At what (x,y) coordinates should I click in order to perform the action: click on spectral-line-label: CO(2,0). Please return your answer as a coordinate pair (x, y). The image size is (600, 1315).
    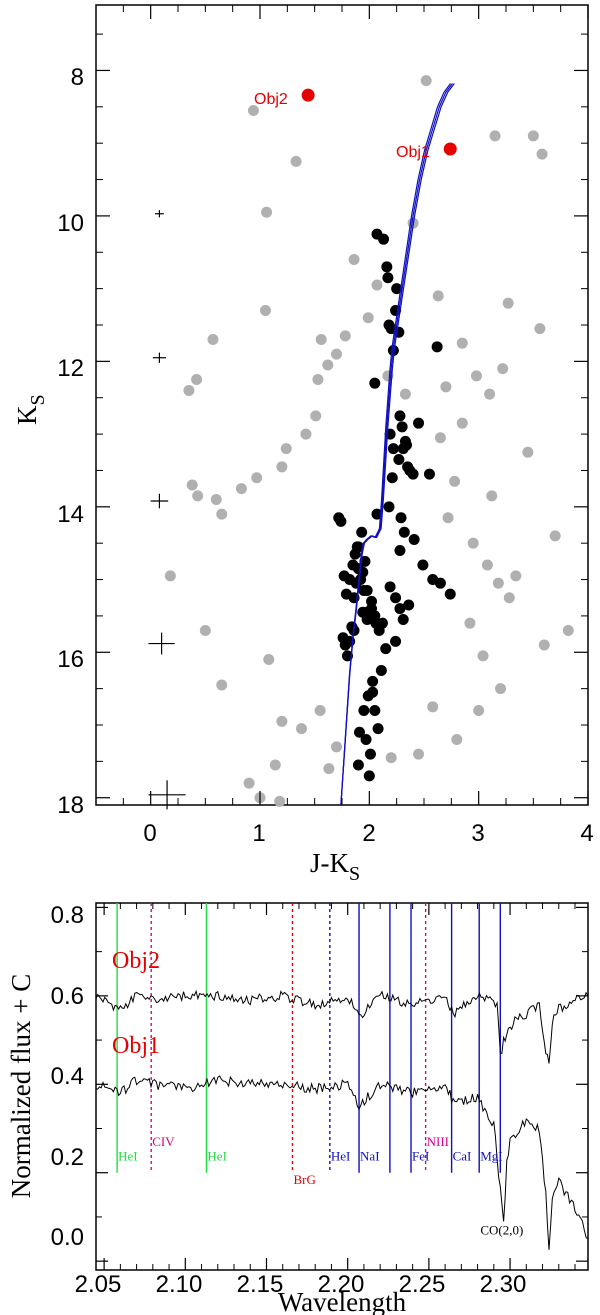
    Looking at the image, I should click on (501, 1230).